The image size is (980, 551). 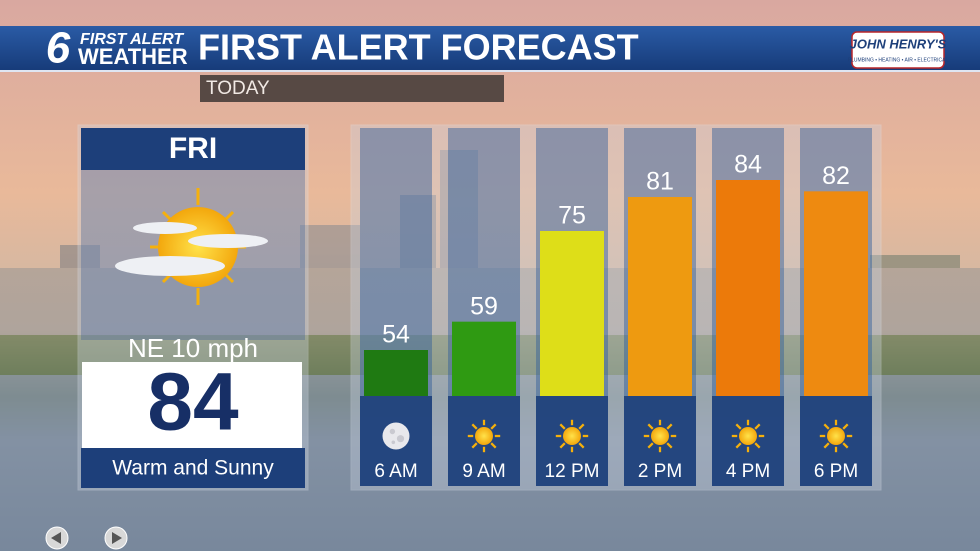 I want to click on sponsor-tagline: PLUMBING • HEATING • AIR • ELECTRICAL, so click(x=898, y=60).